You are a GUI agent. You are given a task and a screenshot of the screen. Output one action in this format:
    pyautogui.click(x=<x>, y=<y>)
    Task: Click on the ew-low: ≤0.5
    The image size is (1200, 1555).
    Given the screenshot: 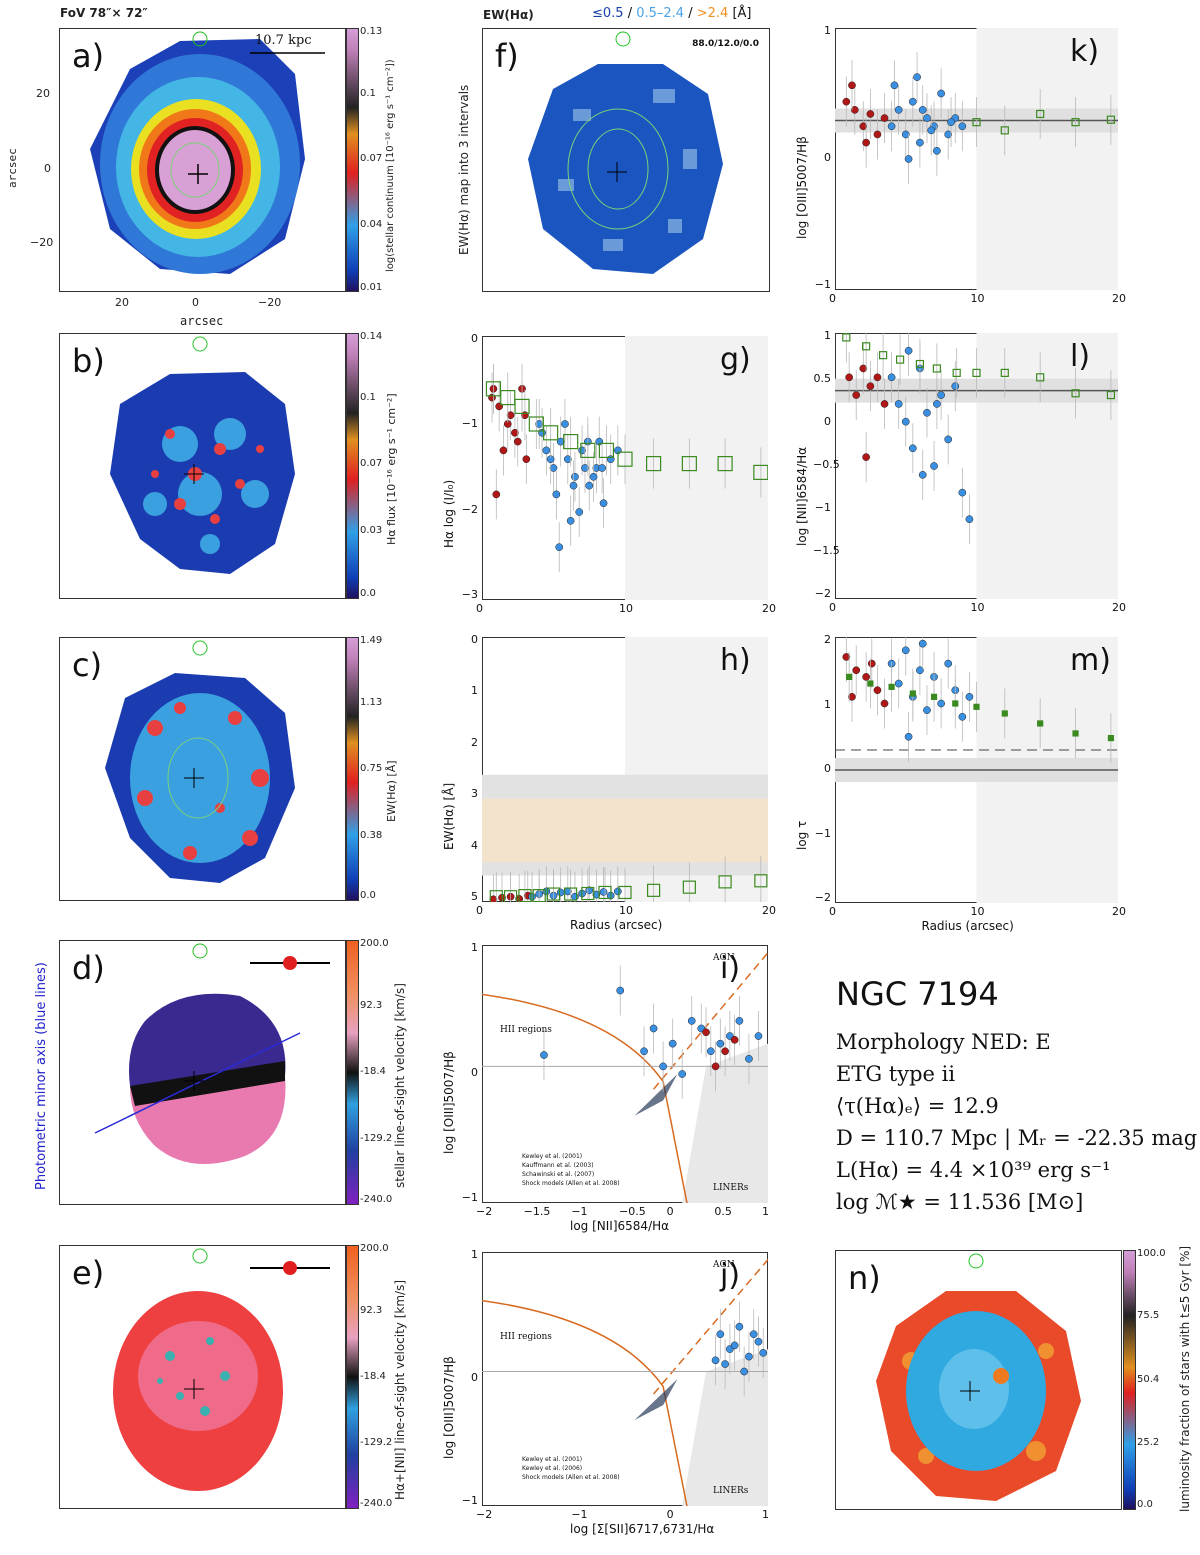 What is the action you would take?
    pyautogui.click(x=608, y=13)
    